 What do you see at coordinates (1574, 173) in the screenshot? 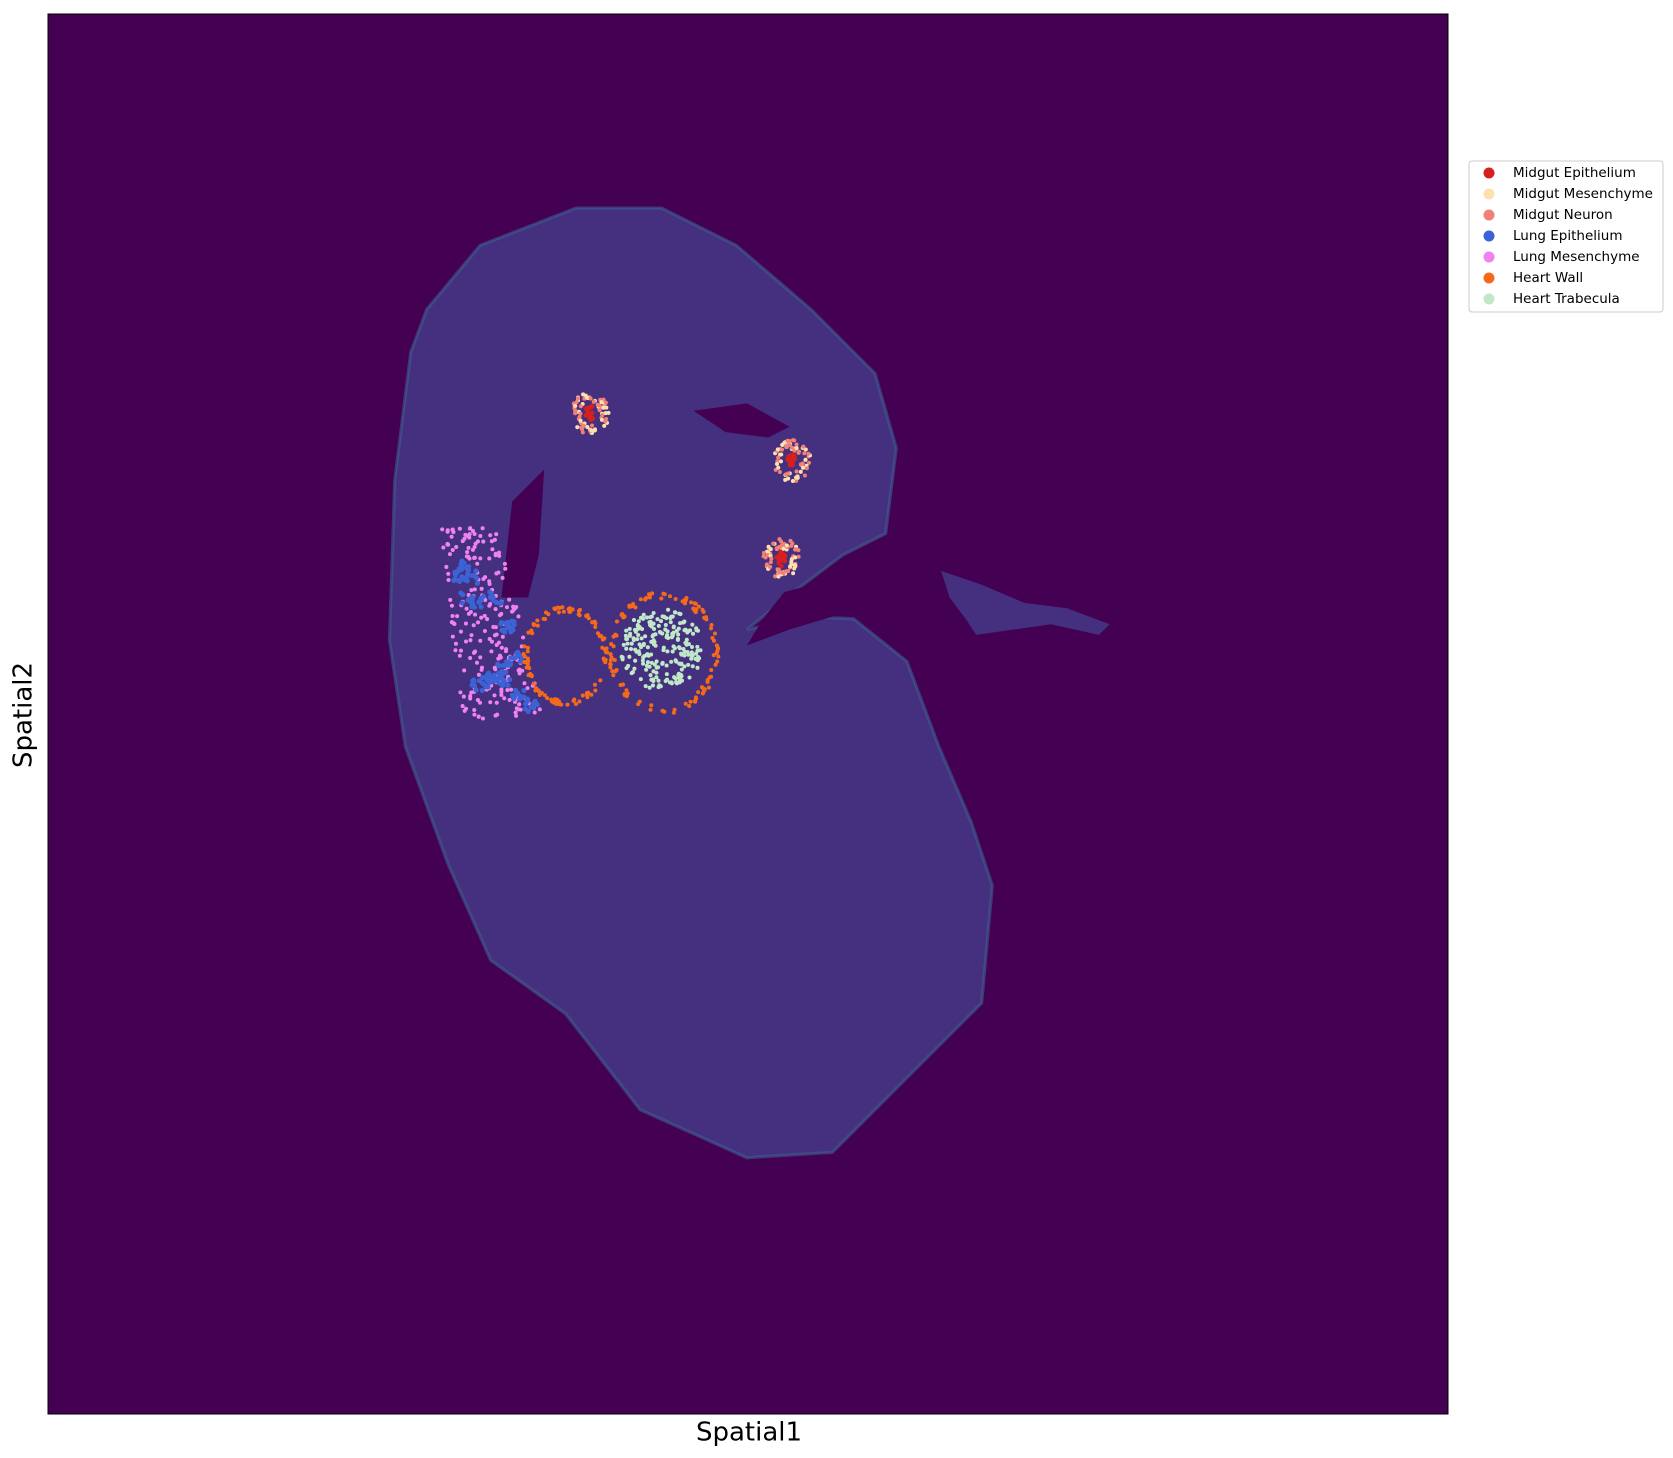
I see `legend-label: Midgut Epithelium` at bounding box center [1574, 173].